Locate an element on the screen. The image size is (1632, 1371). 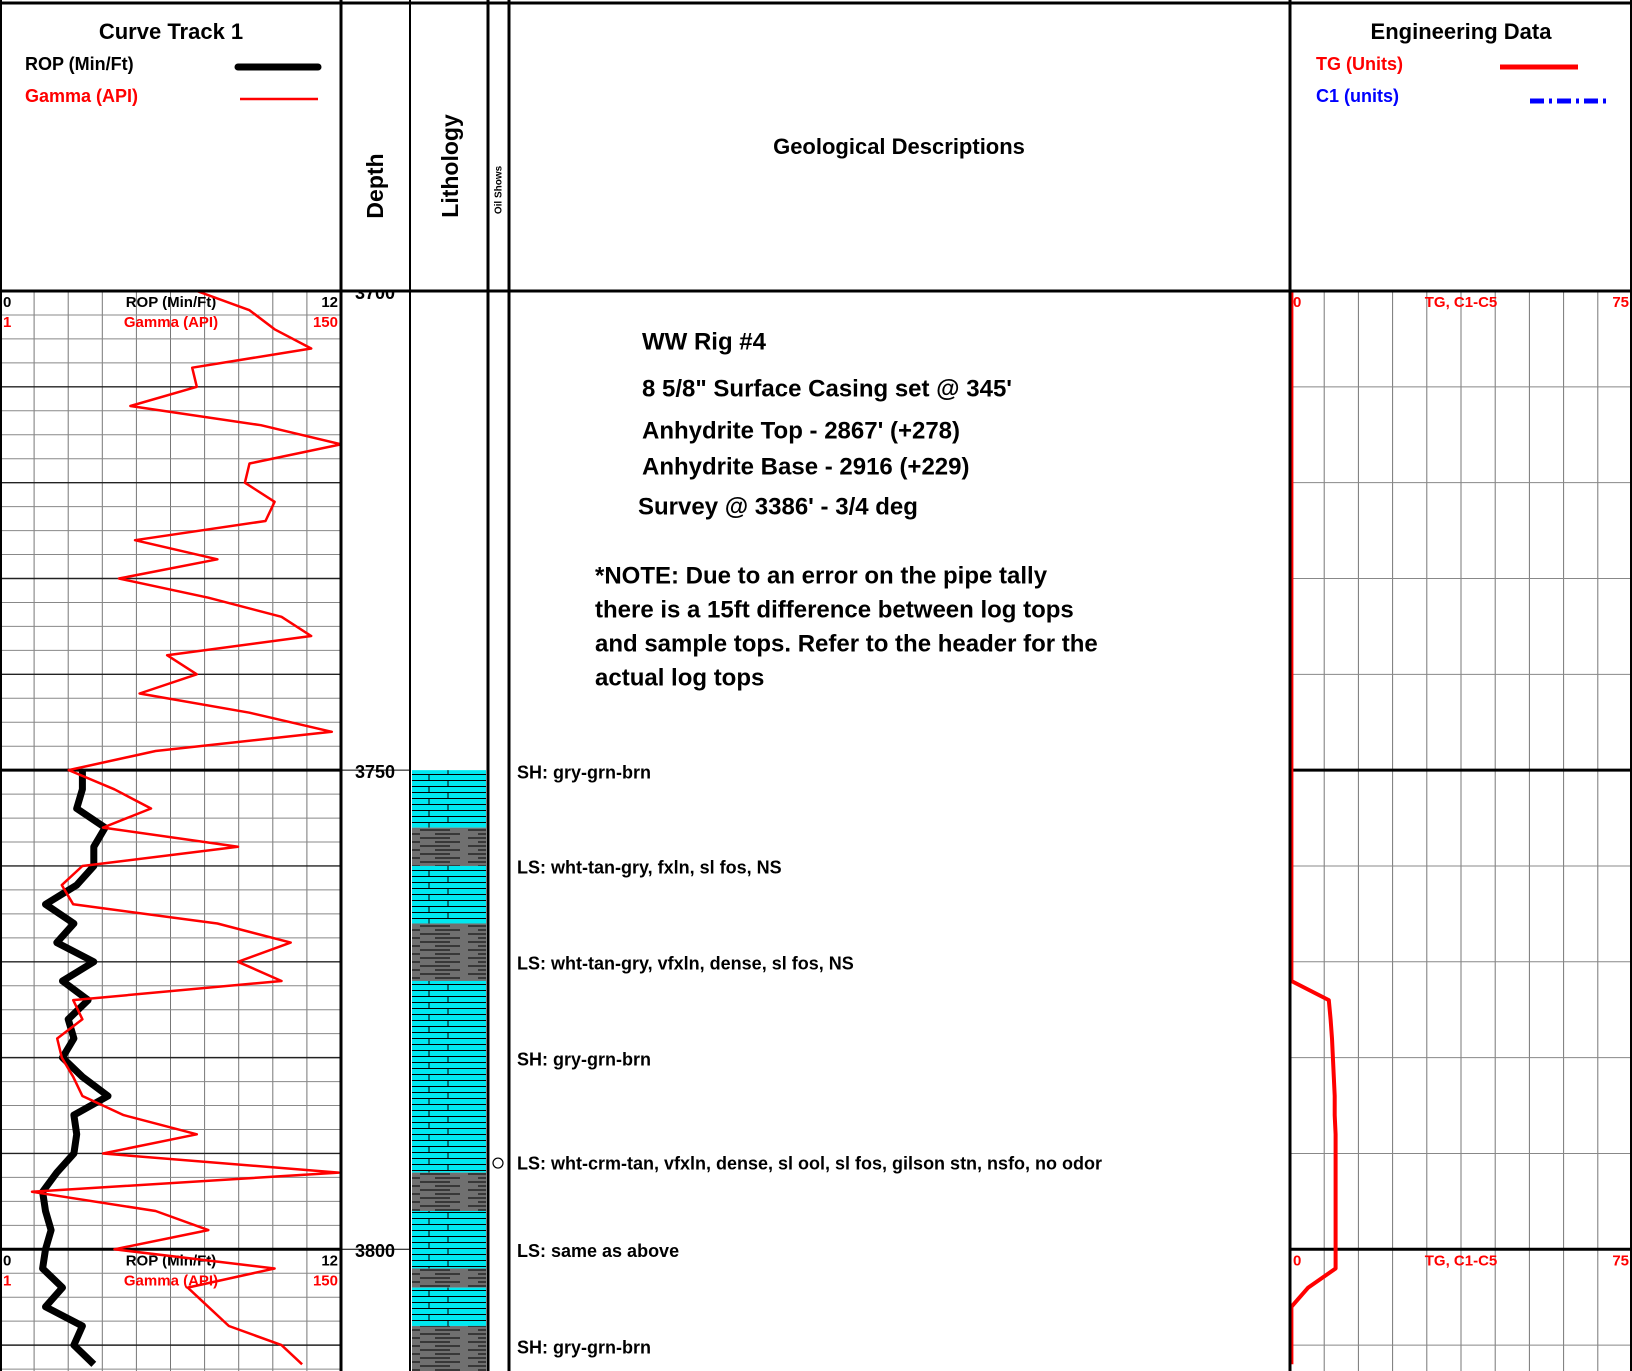
oil-shows-title: Oil Shows is located at coordinates (499, 189).